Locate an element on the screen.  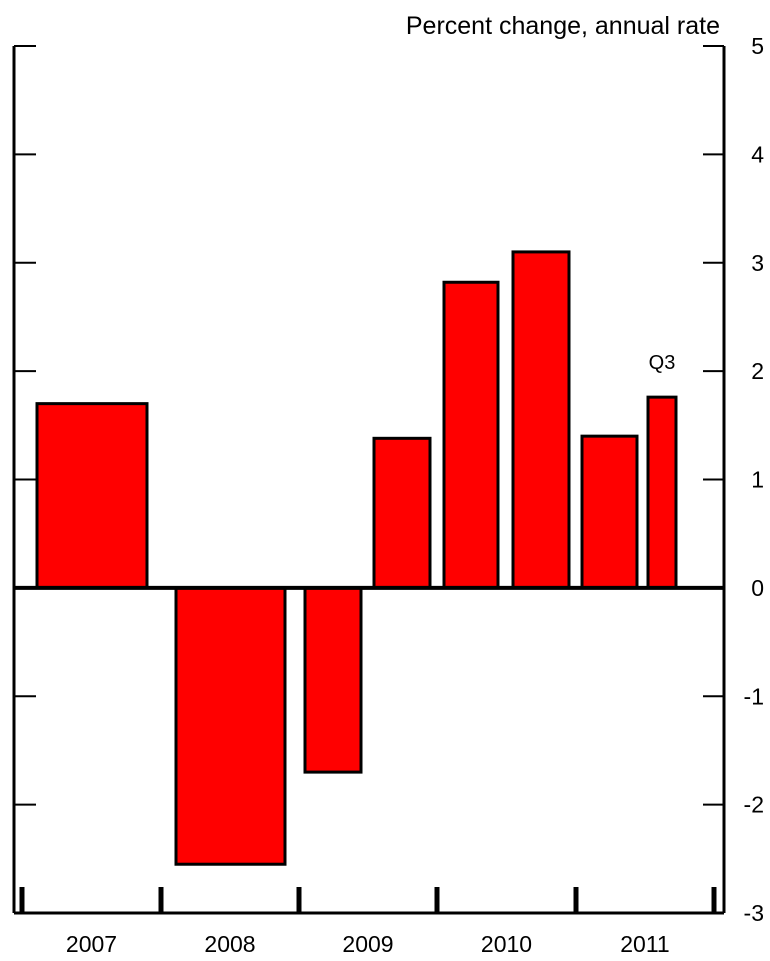
bar-2008 is located at coordinates (230, 726).